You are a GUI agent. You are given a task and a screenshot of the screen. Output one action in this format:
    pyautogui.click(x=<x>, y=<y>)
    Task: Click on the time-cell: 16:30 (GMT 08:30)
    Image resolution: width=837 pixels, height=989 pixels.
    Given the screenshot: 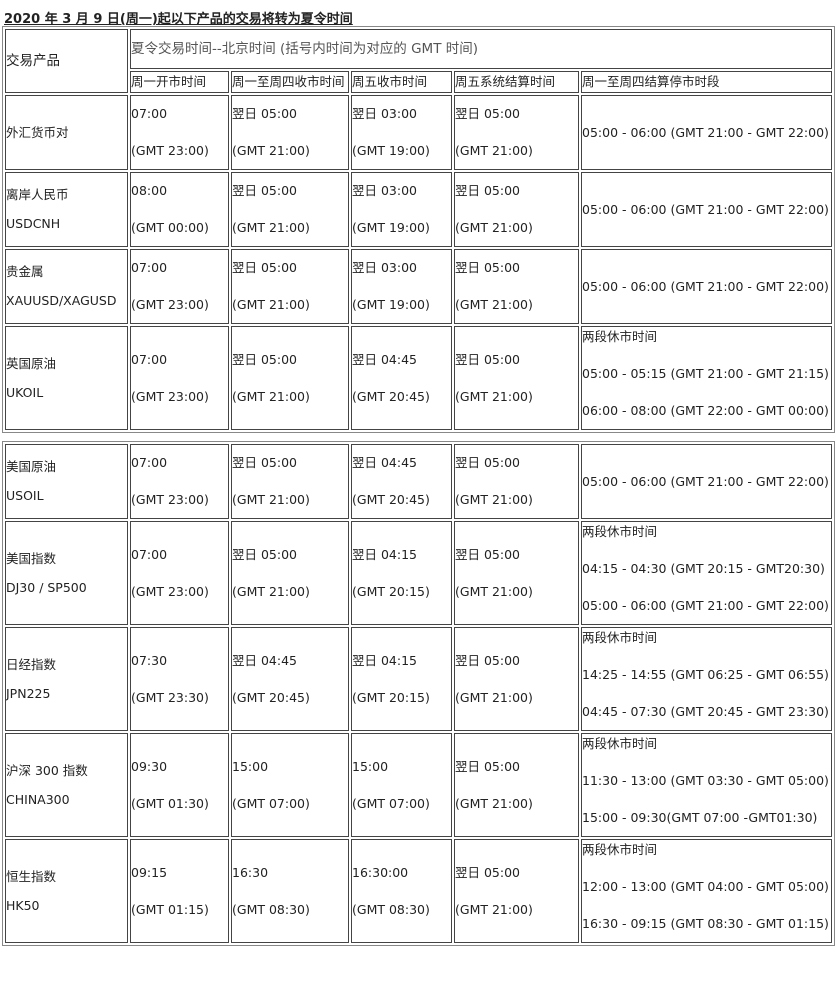 What is the action you would take?
    pyautogui.click(x=290, y=891)
    